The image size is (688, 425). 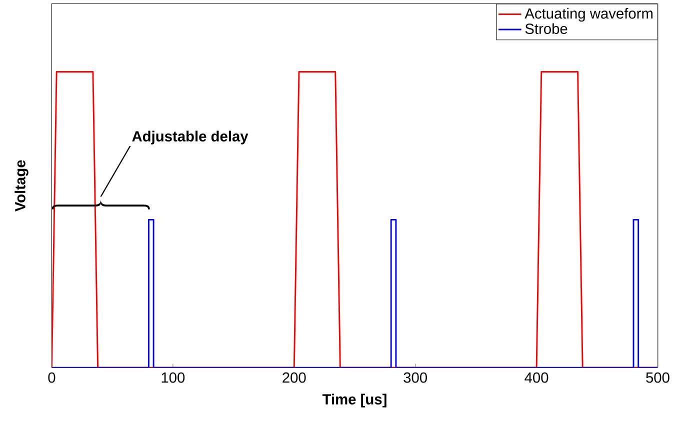 What do you see at coordinates (294, 377) in the screenshot?
I see `x-tick-label: 200` at bounding box center [294, 377].